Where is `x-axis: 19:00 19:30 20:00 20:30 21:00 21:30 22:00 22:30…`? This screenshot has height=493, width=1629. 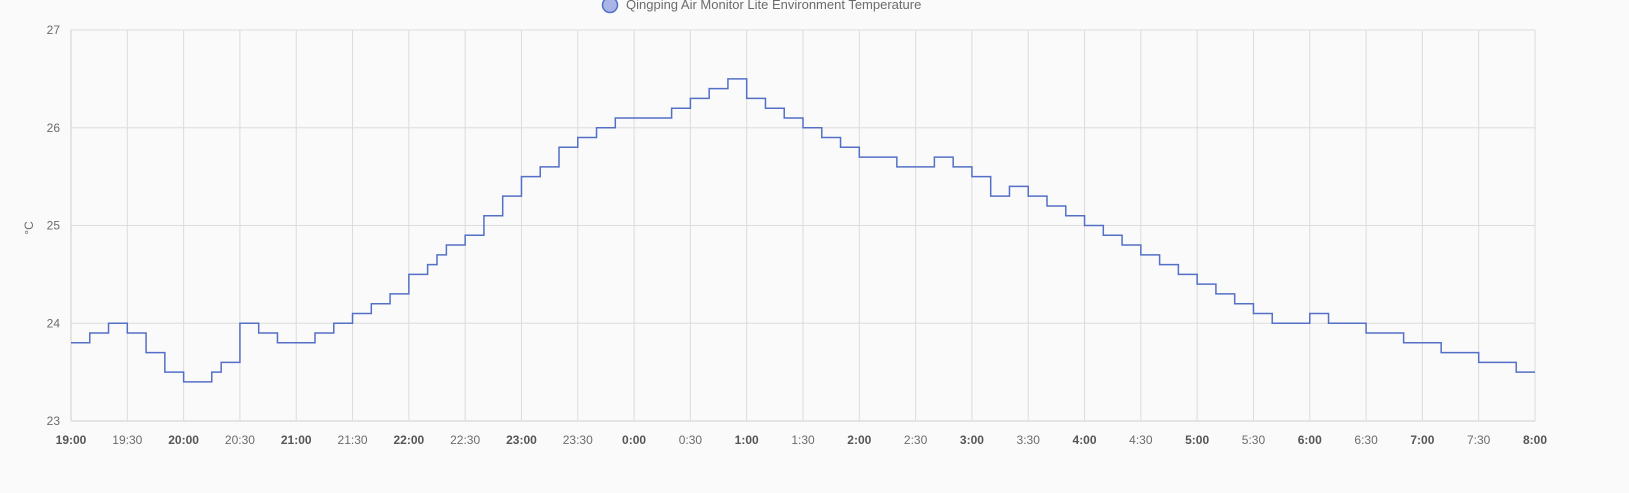
x-axis: 19:00 19:30 20:00 20:30 21:00 21:30 22:00 22:30… is located at coordinates (802, 440).